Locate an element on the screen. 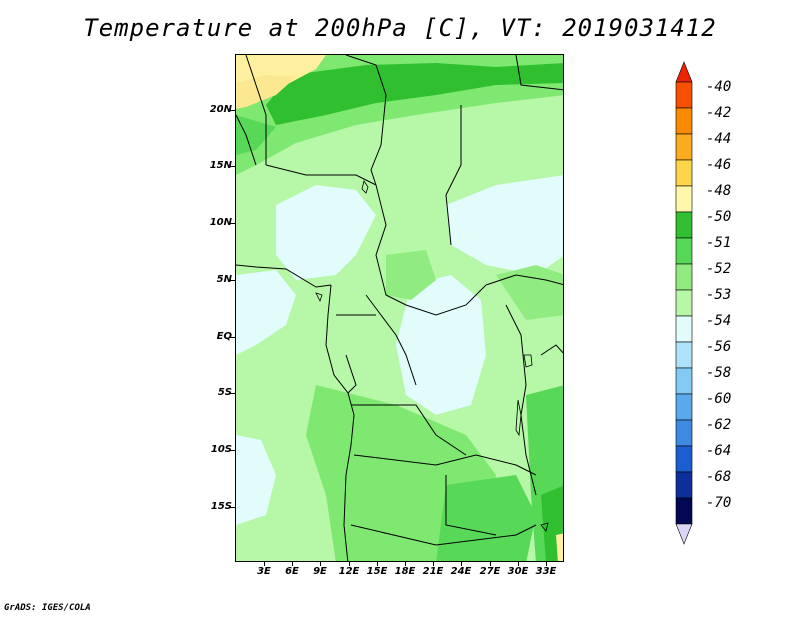  colorbar-label: -44 is located at coordinates (719, 139).